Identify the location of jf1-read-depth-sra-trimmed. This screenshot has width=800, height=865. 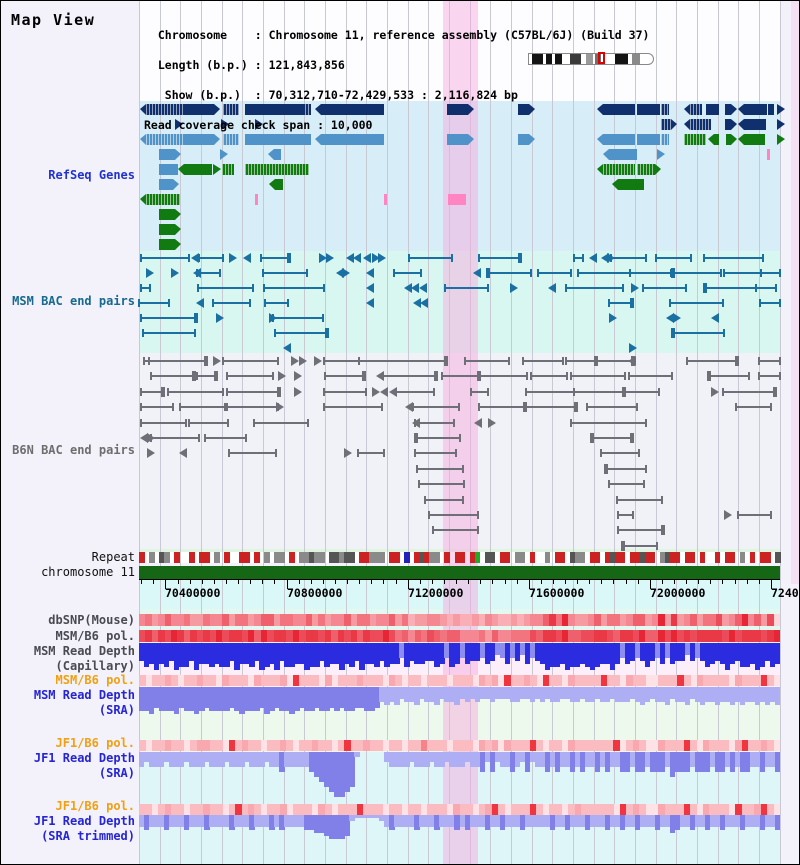
(460, 839).